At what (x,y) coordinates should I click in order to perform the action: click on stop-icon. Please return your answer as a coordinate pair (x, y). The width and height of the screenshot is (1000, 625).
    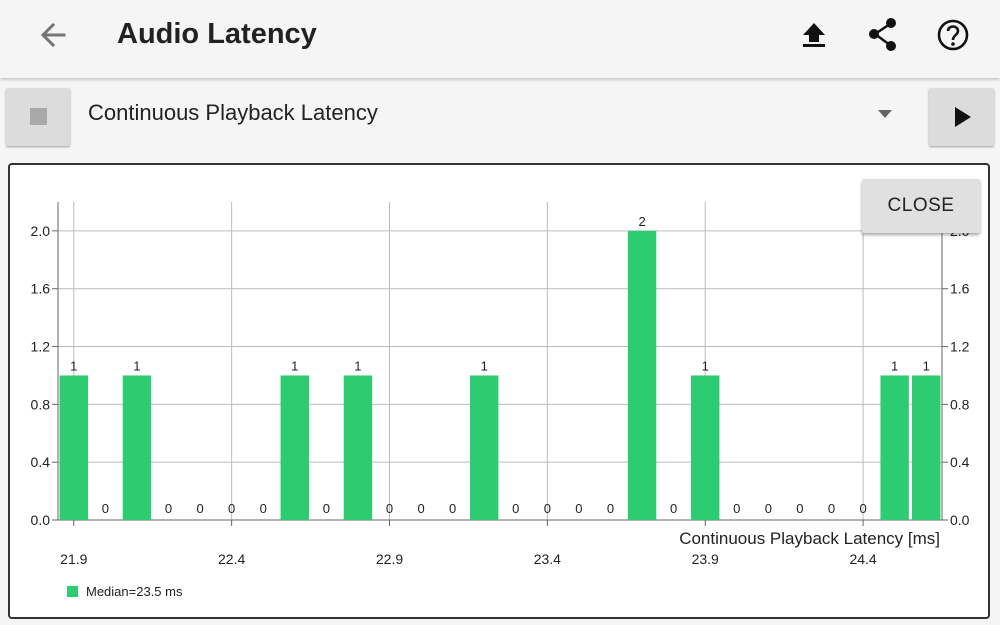
    Looking at the image, I should click on (38, 116).